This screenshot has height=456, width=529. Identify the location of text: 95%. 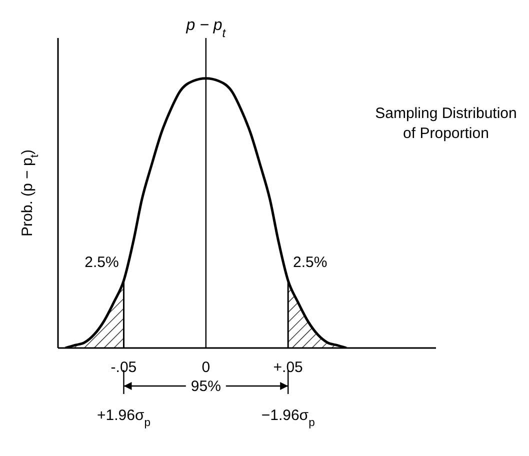
(205, 386).